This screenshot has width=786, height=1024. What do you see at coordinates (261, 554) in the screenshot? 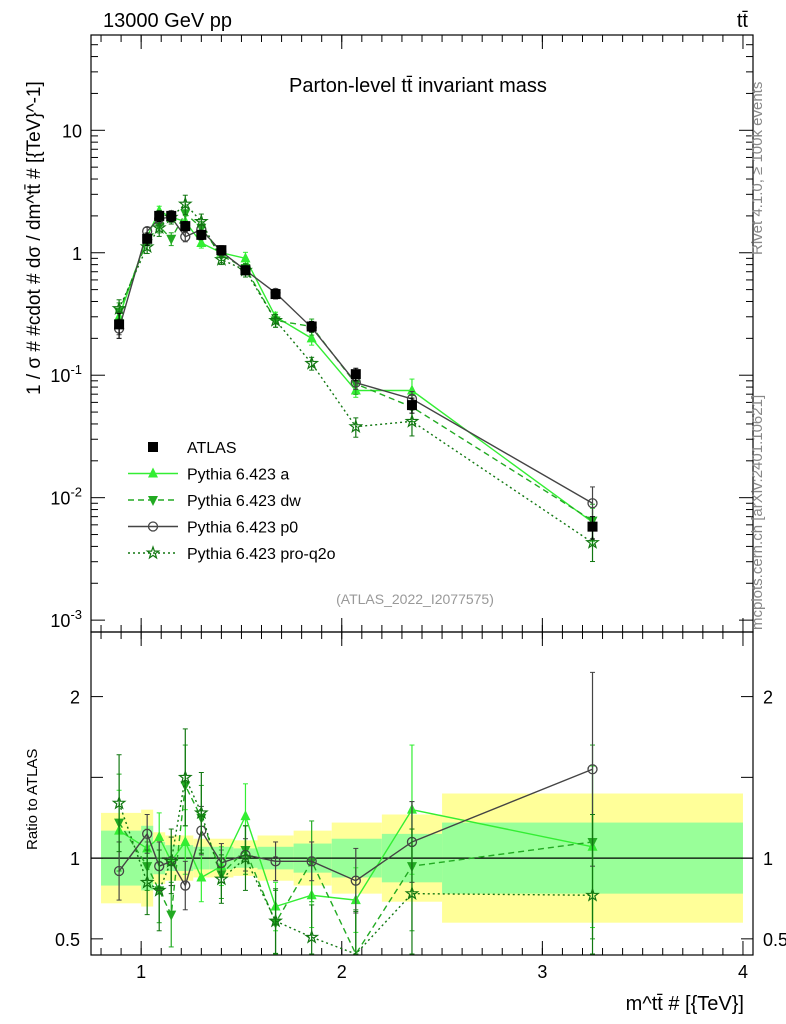
I see `legend-label: Pythia 6.423 pro-q2o` at bounding box center [261, 554].